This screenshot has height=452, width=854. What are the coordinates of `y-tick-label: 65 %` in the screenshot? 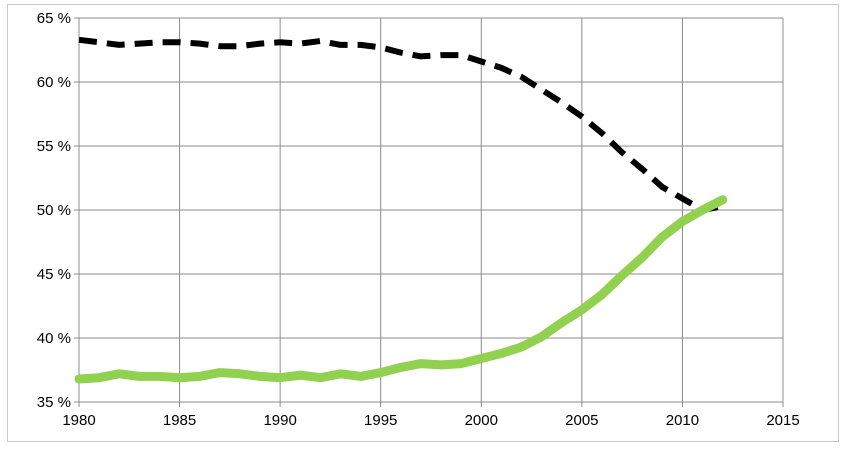 It's located at (54, 18).